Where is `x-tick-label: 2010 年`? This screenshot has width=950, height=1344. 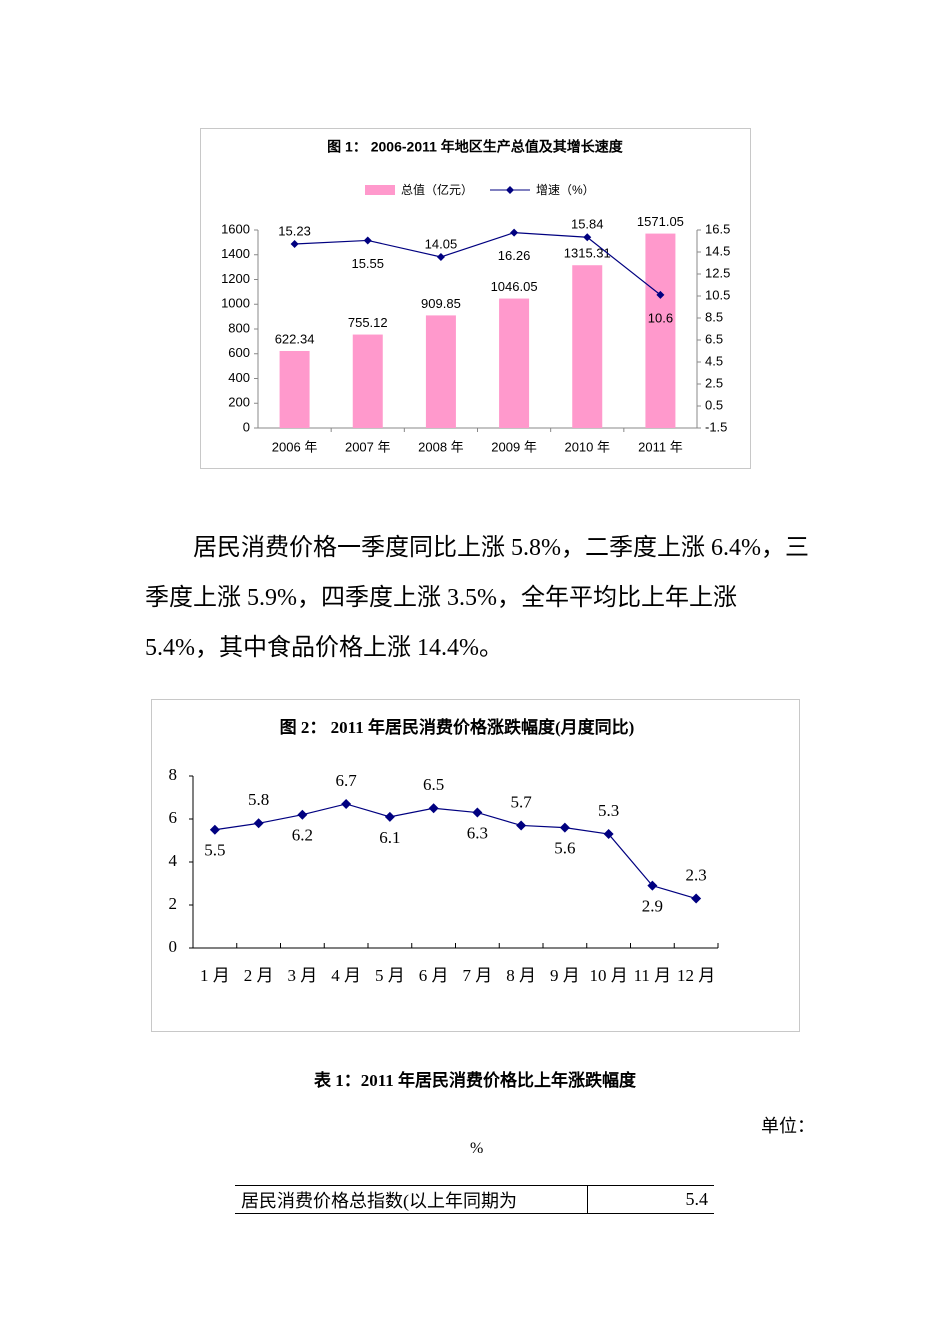 x-tick-label: 2010 年 is located at coordinates (587, 446).